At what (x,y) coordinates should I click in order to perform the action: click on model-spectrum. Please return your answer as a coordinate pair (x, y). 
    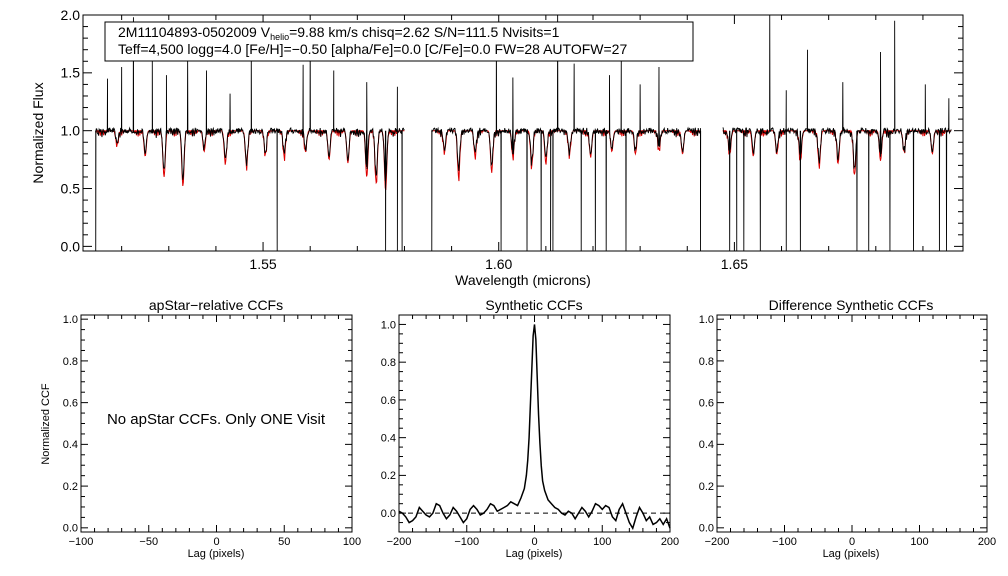
    Looking at the image, I should click on (523, 160).